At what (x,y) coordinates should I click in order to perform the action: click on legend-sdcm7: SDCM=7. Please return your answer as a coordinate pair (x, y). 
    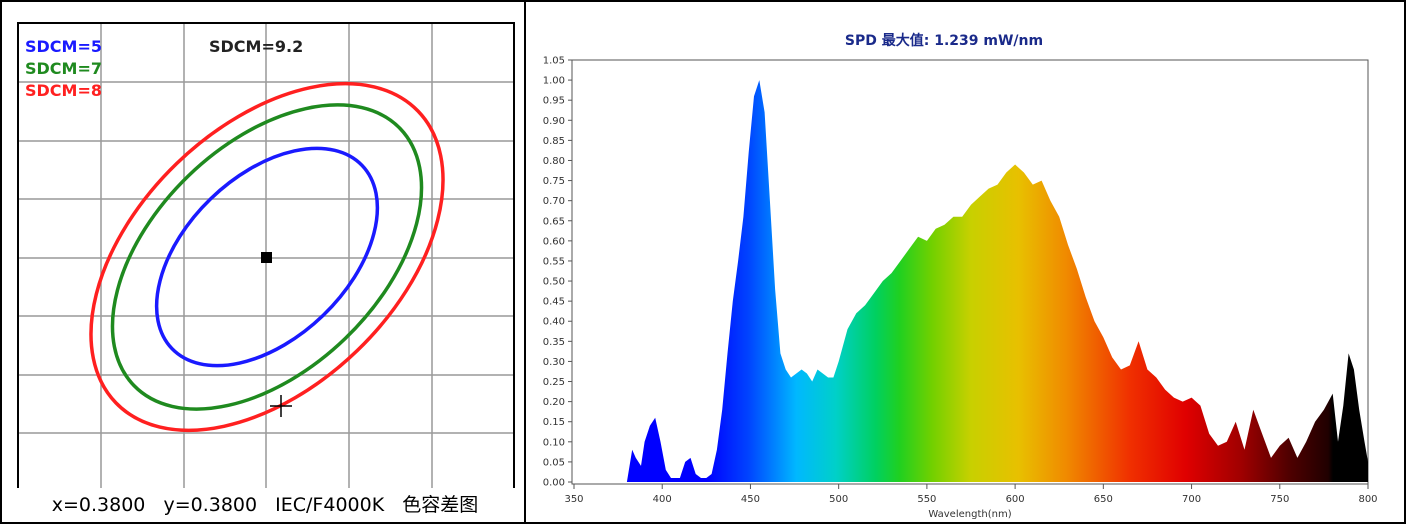
    Looking at the image, I should click on (63, 68).